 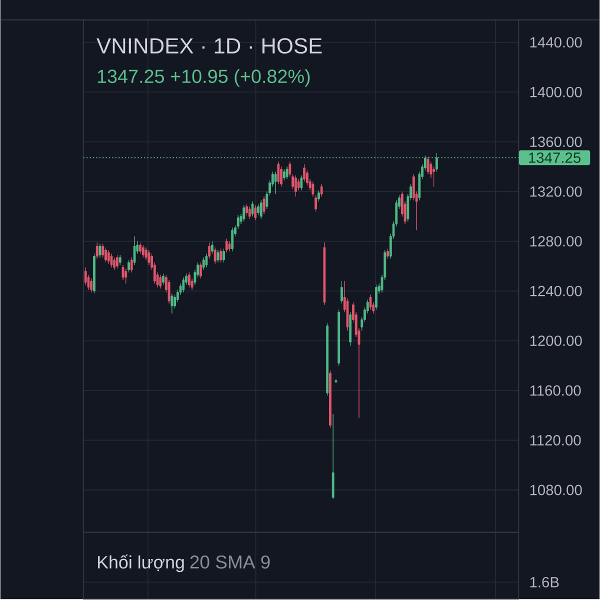 I want to click on y-tick-label: 1440.00, so click(x=556, y=42).